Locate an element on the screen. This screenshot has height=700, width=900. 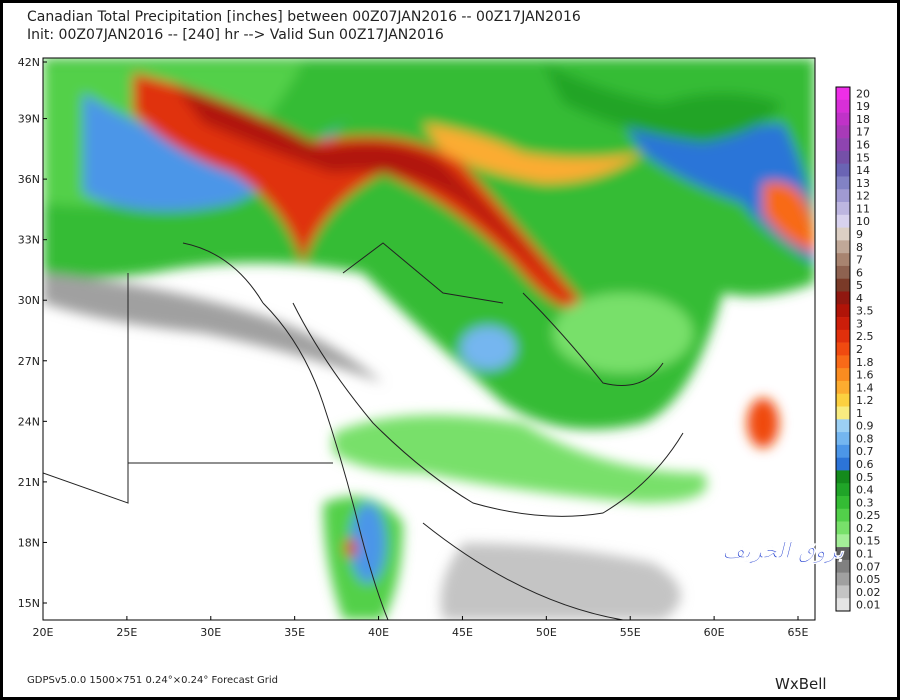
lon-label: 20E is located at coordinates (43, 632).